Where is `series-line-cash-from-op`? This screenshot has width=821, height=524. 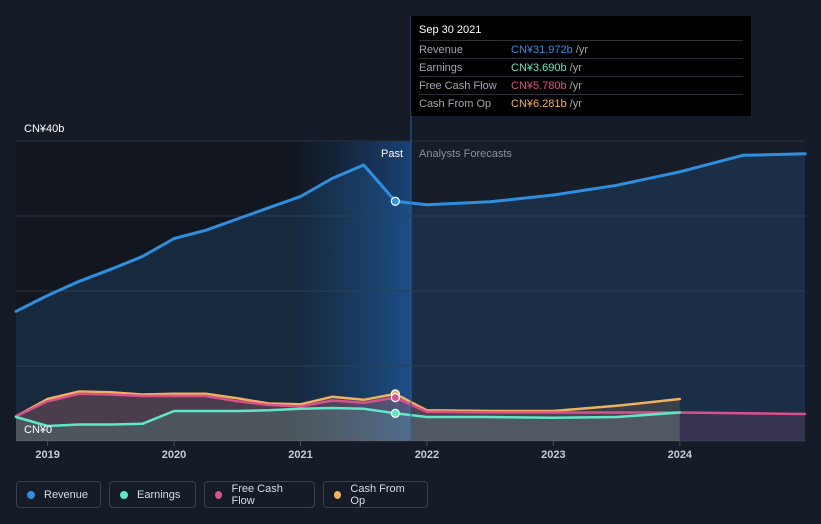 series-line-cash-from-op is located at coordinates (348, 404).